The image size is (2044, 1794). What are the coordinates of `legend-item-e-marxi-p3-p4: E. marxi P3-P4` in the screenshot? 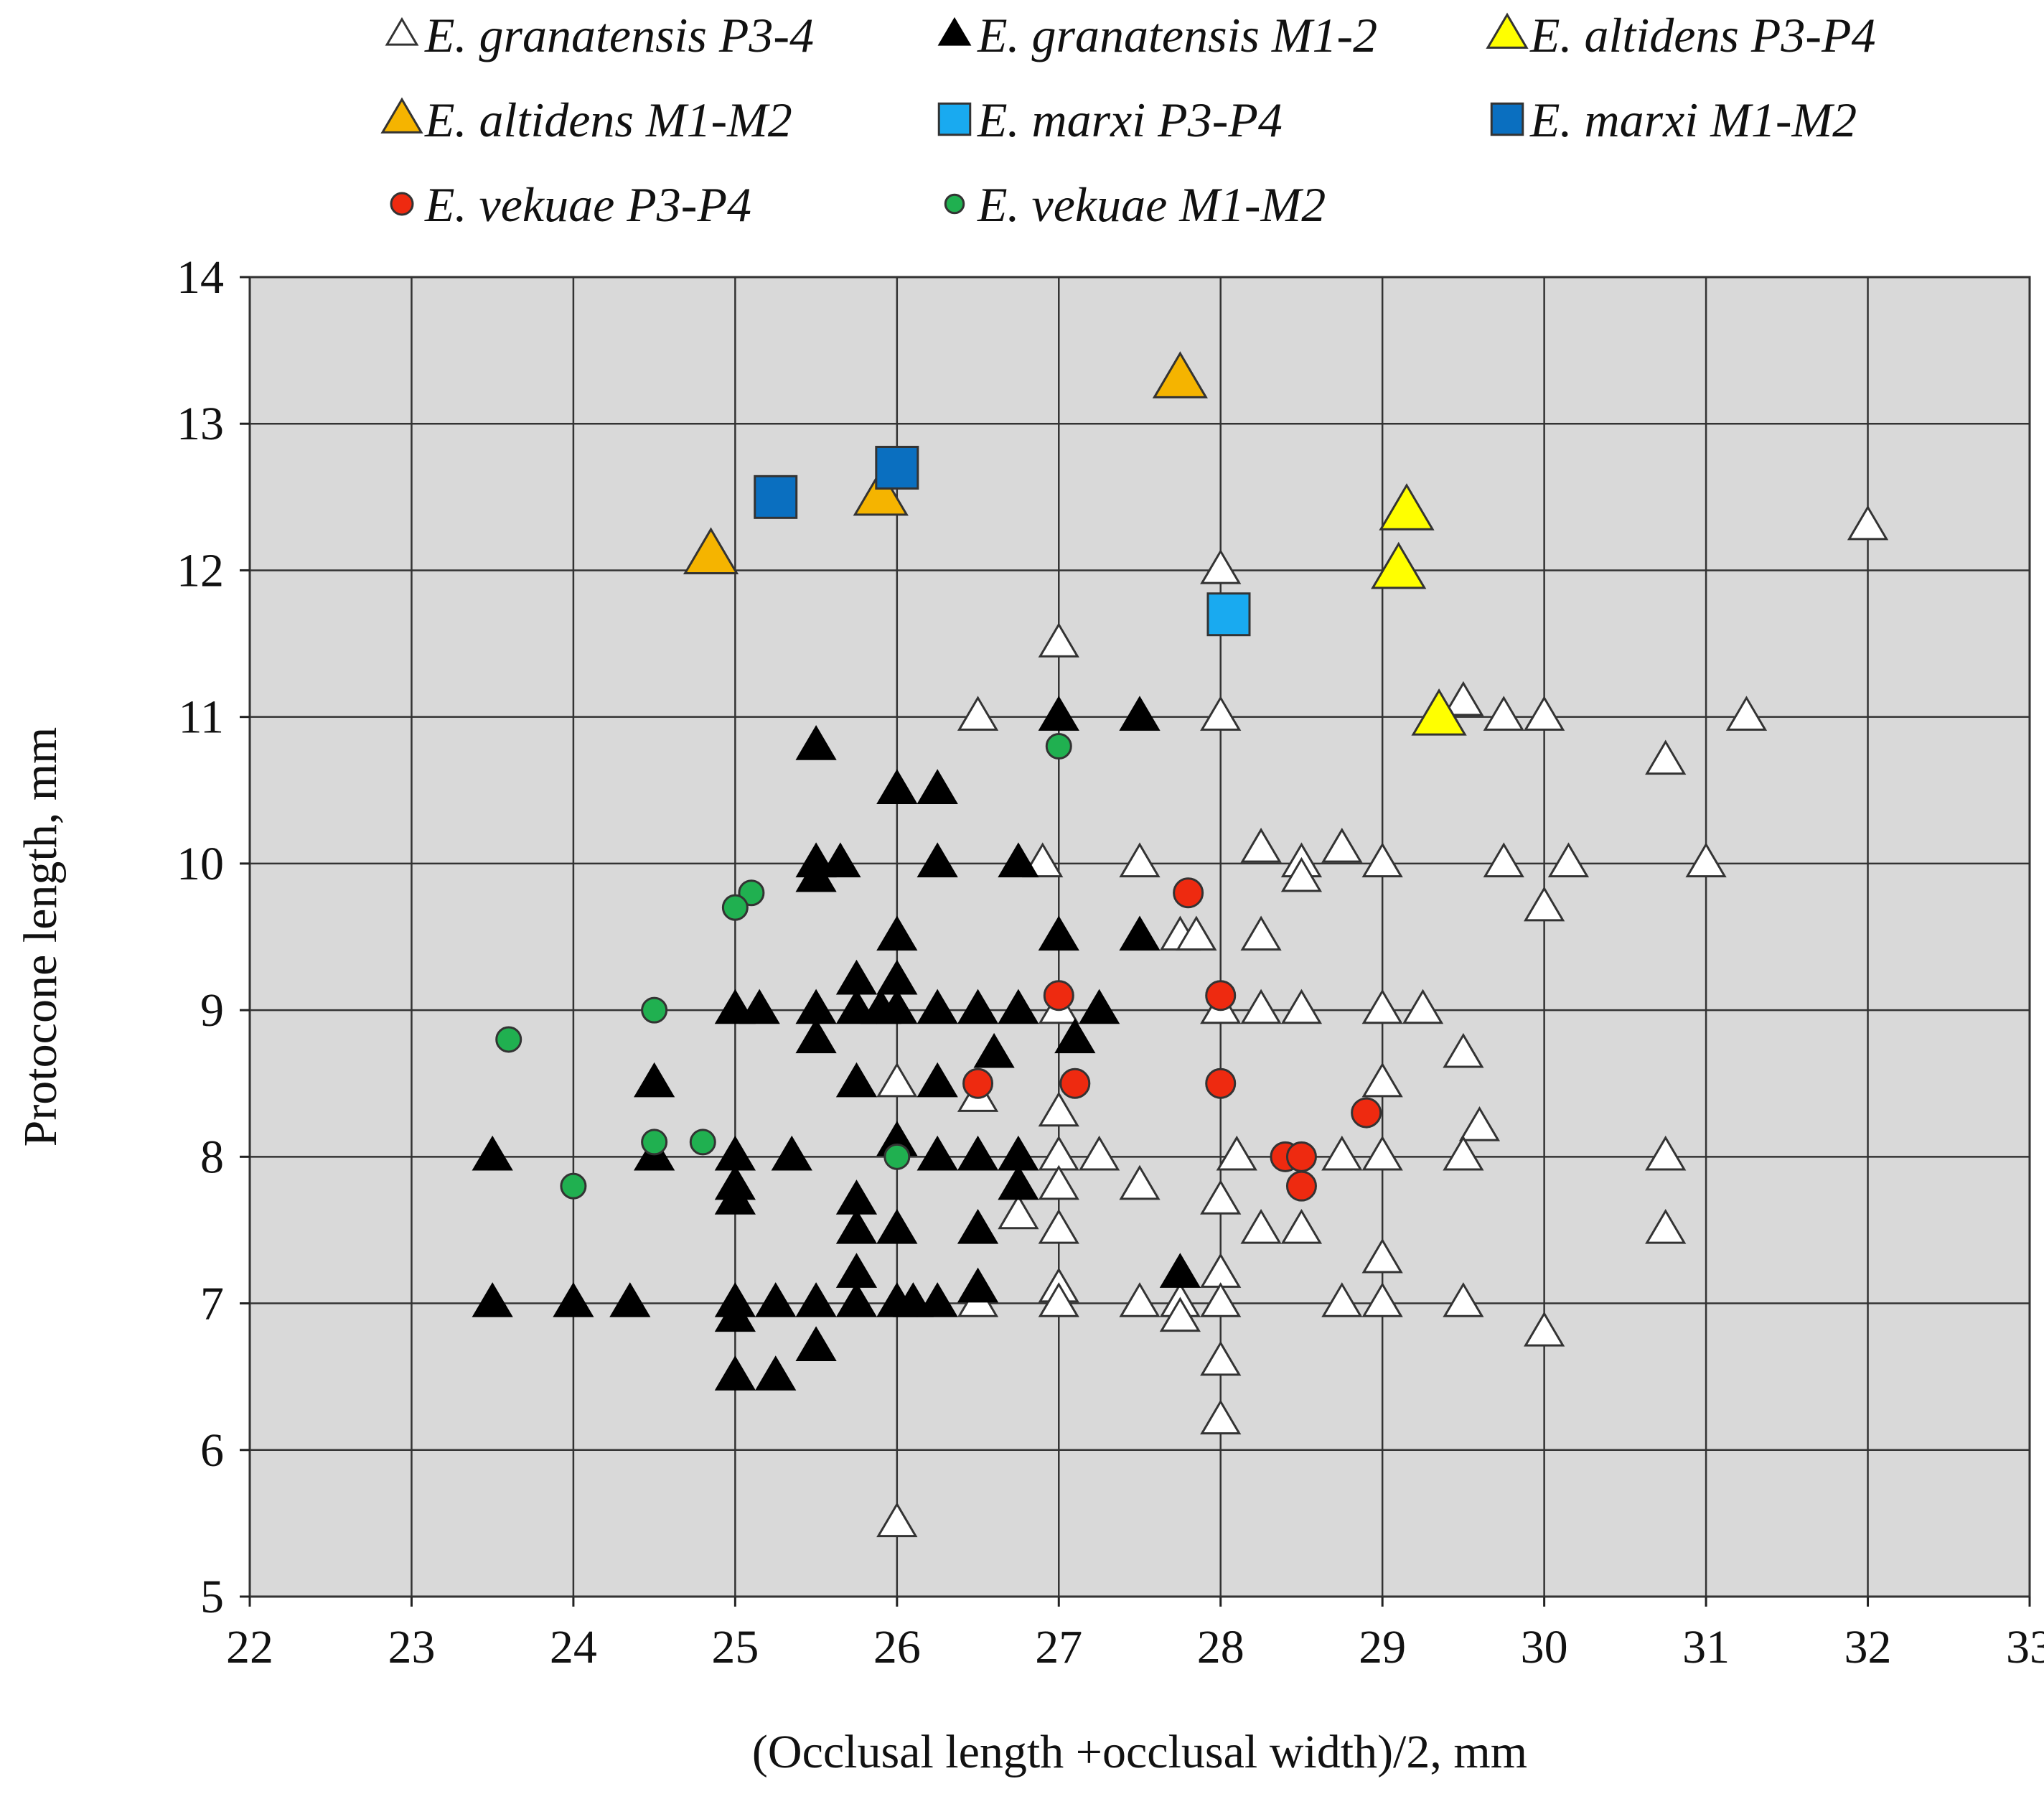 It's located at (1110, 120).